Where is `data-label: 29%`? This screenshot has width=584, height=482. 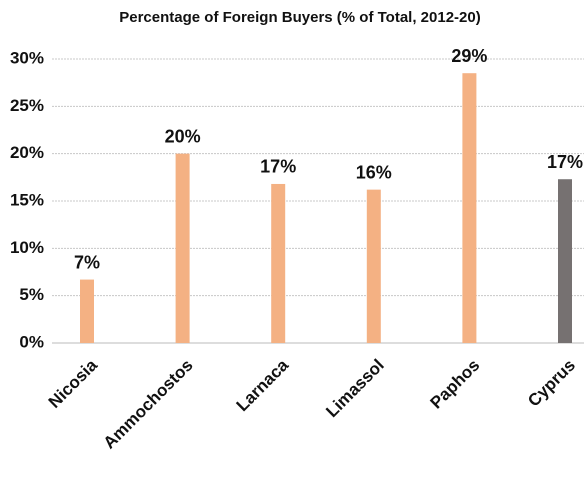 data-label: 29% is located at coordinates (469, 56).